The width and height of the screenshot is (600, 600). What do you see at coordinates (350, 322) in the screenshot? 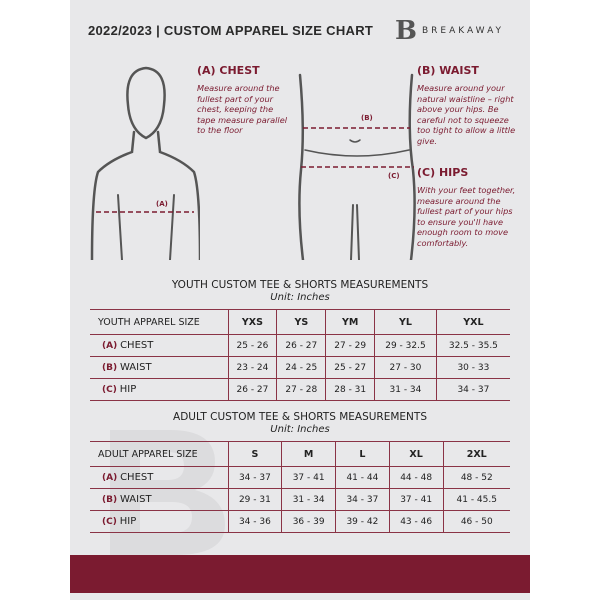
I see `size-column-header: YM` at bounding box center [350, 322].